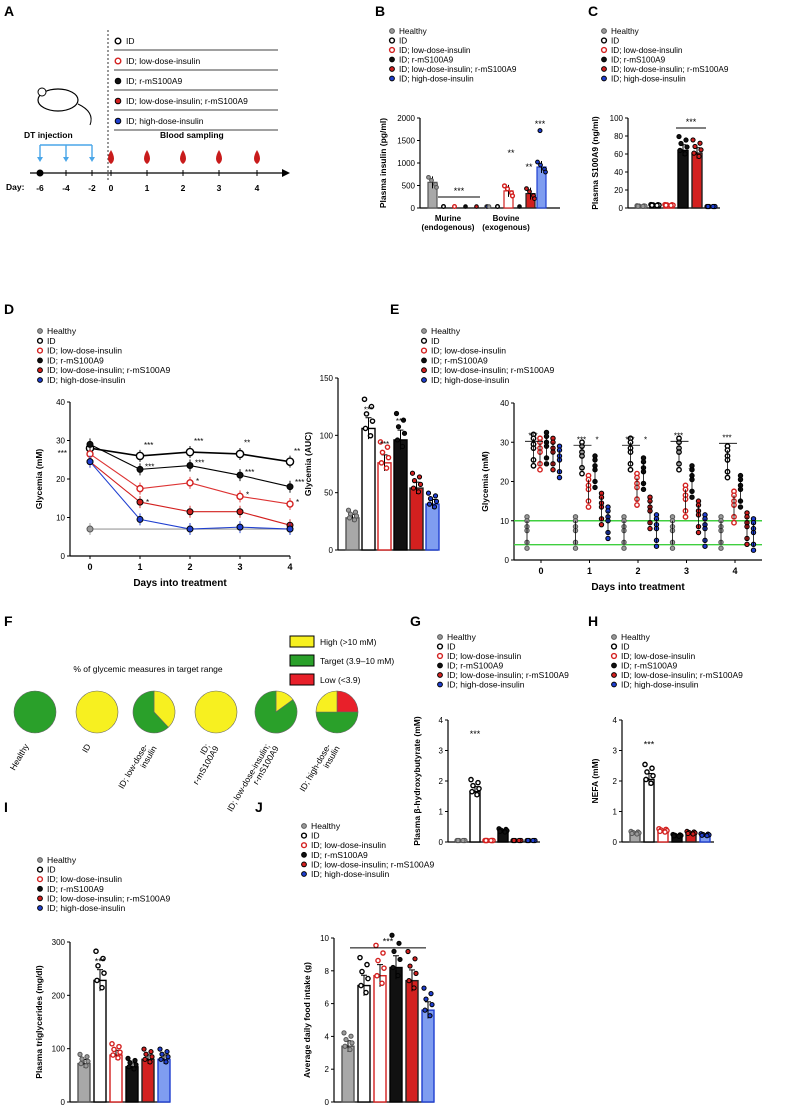 This screenshot has height=1107, width=798. I want to click on panel-letter: E, so click(394, 309).